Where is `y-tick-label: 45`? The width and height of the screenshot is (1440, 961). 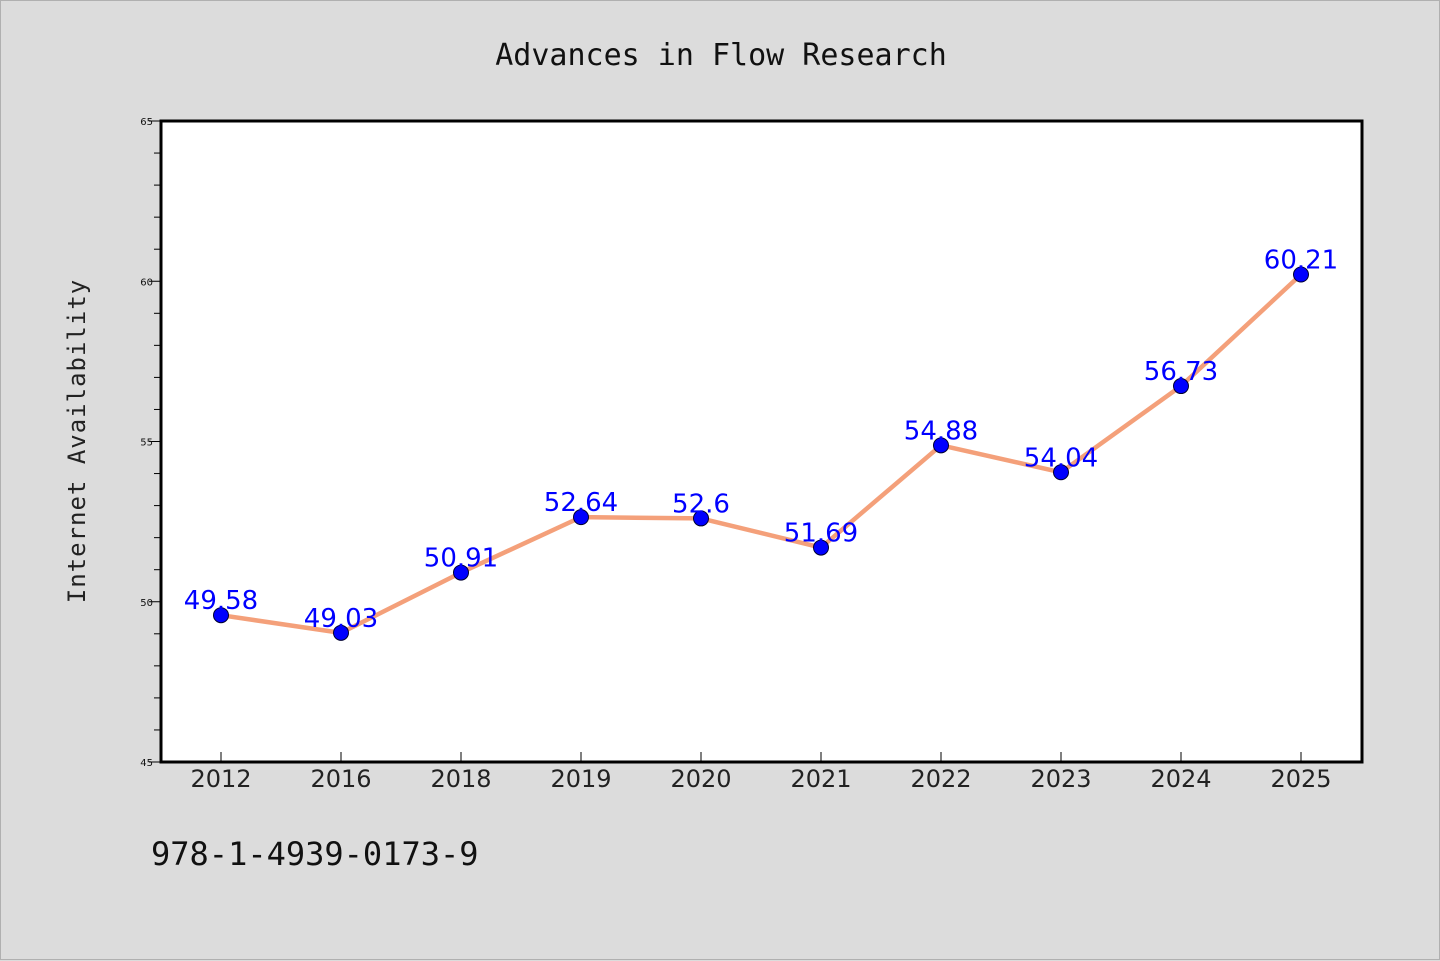
y-tick-label: 45 is located at coordinates (146, 763).